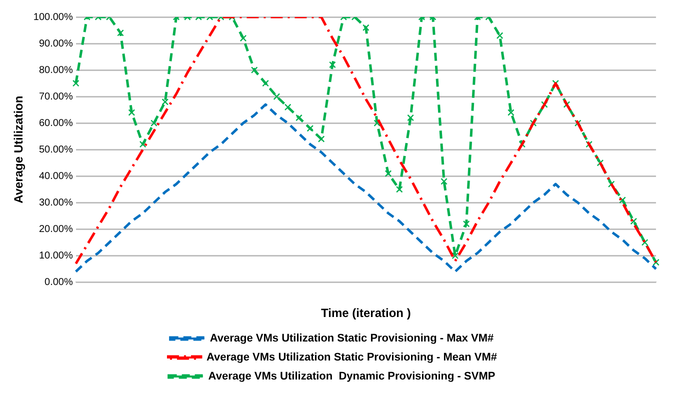 The image size is (674, 400). Describe the element at coordinates (352, 338) in the screenshot. I see `legend-label: Average VMs Utilization Static Provisioning - Max VM#` at that location.